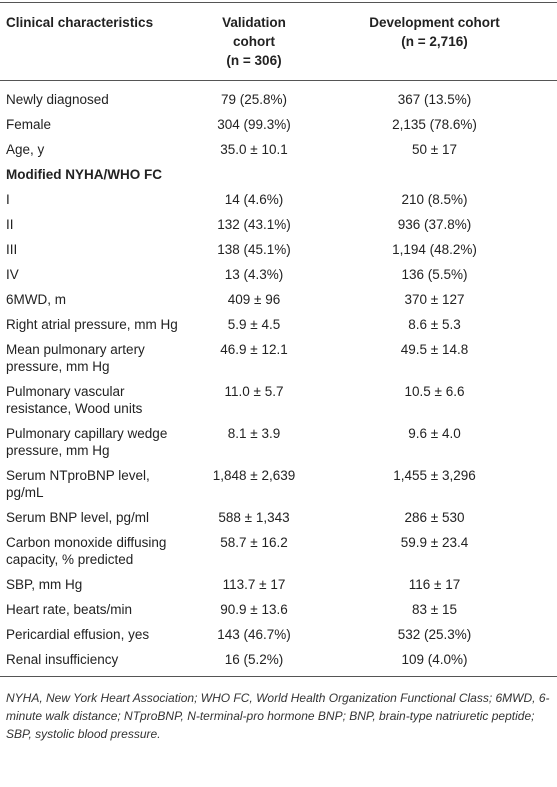 Image resolution: width=557 pixels, height=787 pixels. I want to click on cell-value: 409 ± 96, so click(254, 299).